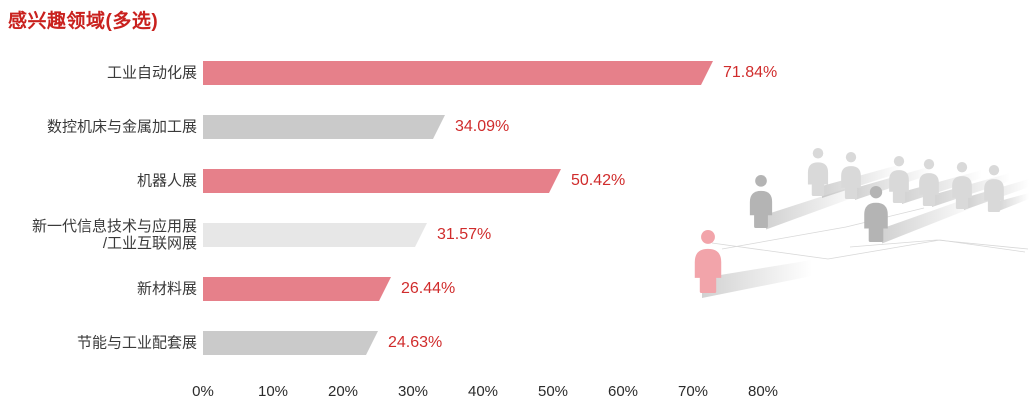  I want to click on category-label: 机器人展, so click(166, 181).